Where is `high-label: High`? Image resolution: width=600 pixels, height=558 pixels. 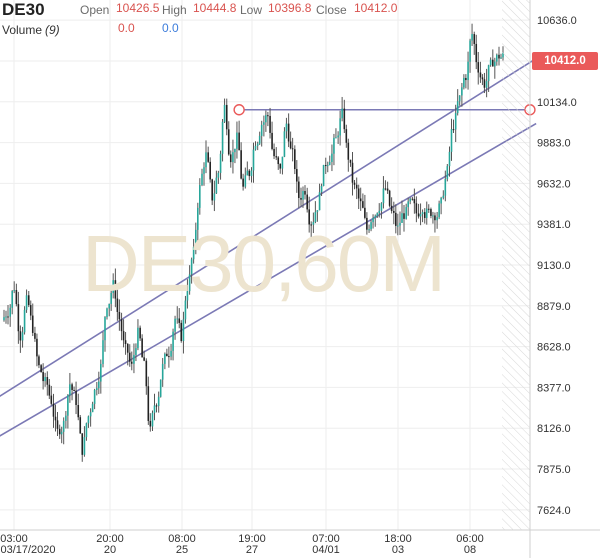
high-label: High is located at coordinates (174, 10).